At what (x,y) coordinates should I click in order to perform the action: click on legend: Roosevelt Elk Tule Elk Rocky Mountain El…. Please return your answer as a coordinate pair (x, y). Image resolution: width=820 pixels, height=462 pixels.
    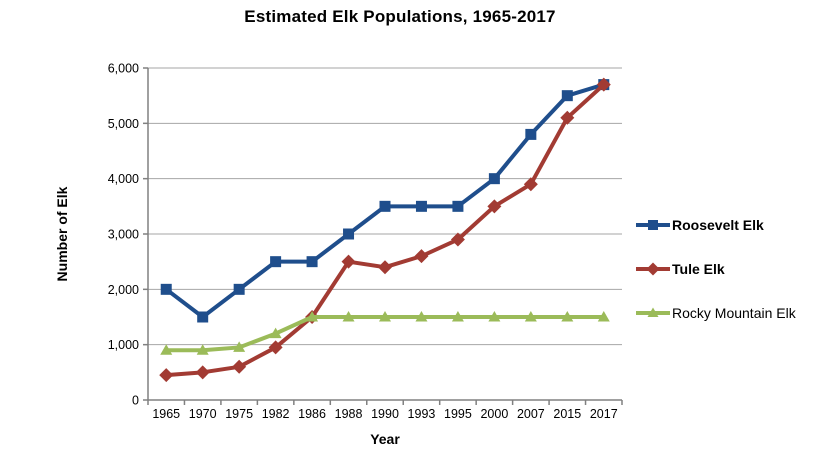
    Looking at the image, I should click on (726, 282).